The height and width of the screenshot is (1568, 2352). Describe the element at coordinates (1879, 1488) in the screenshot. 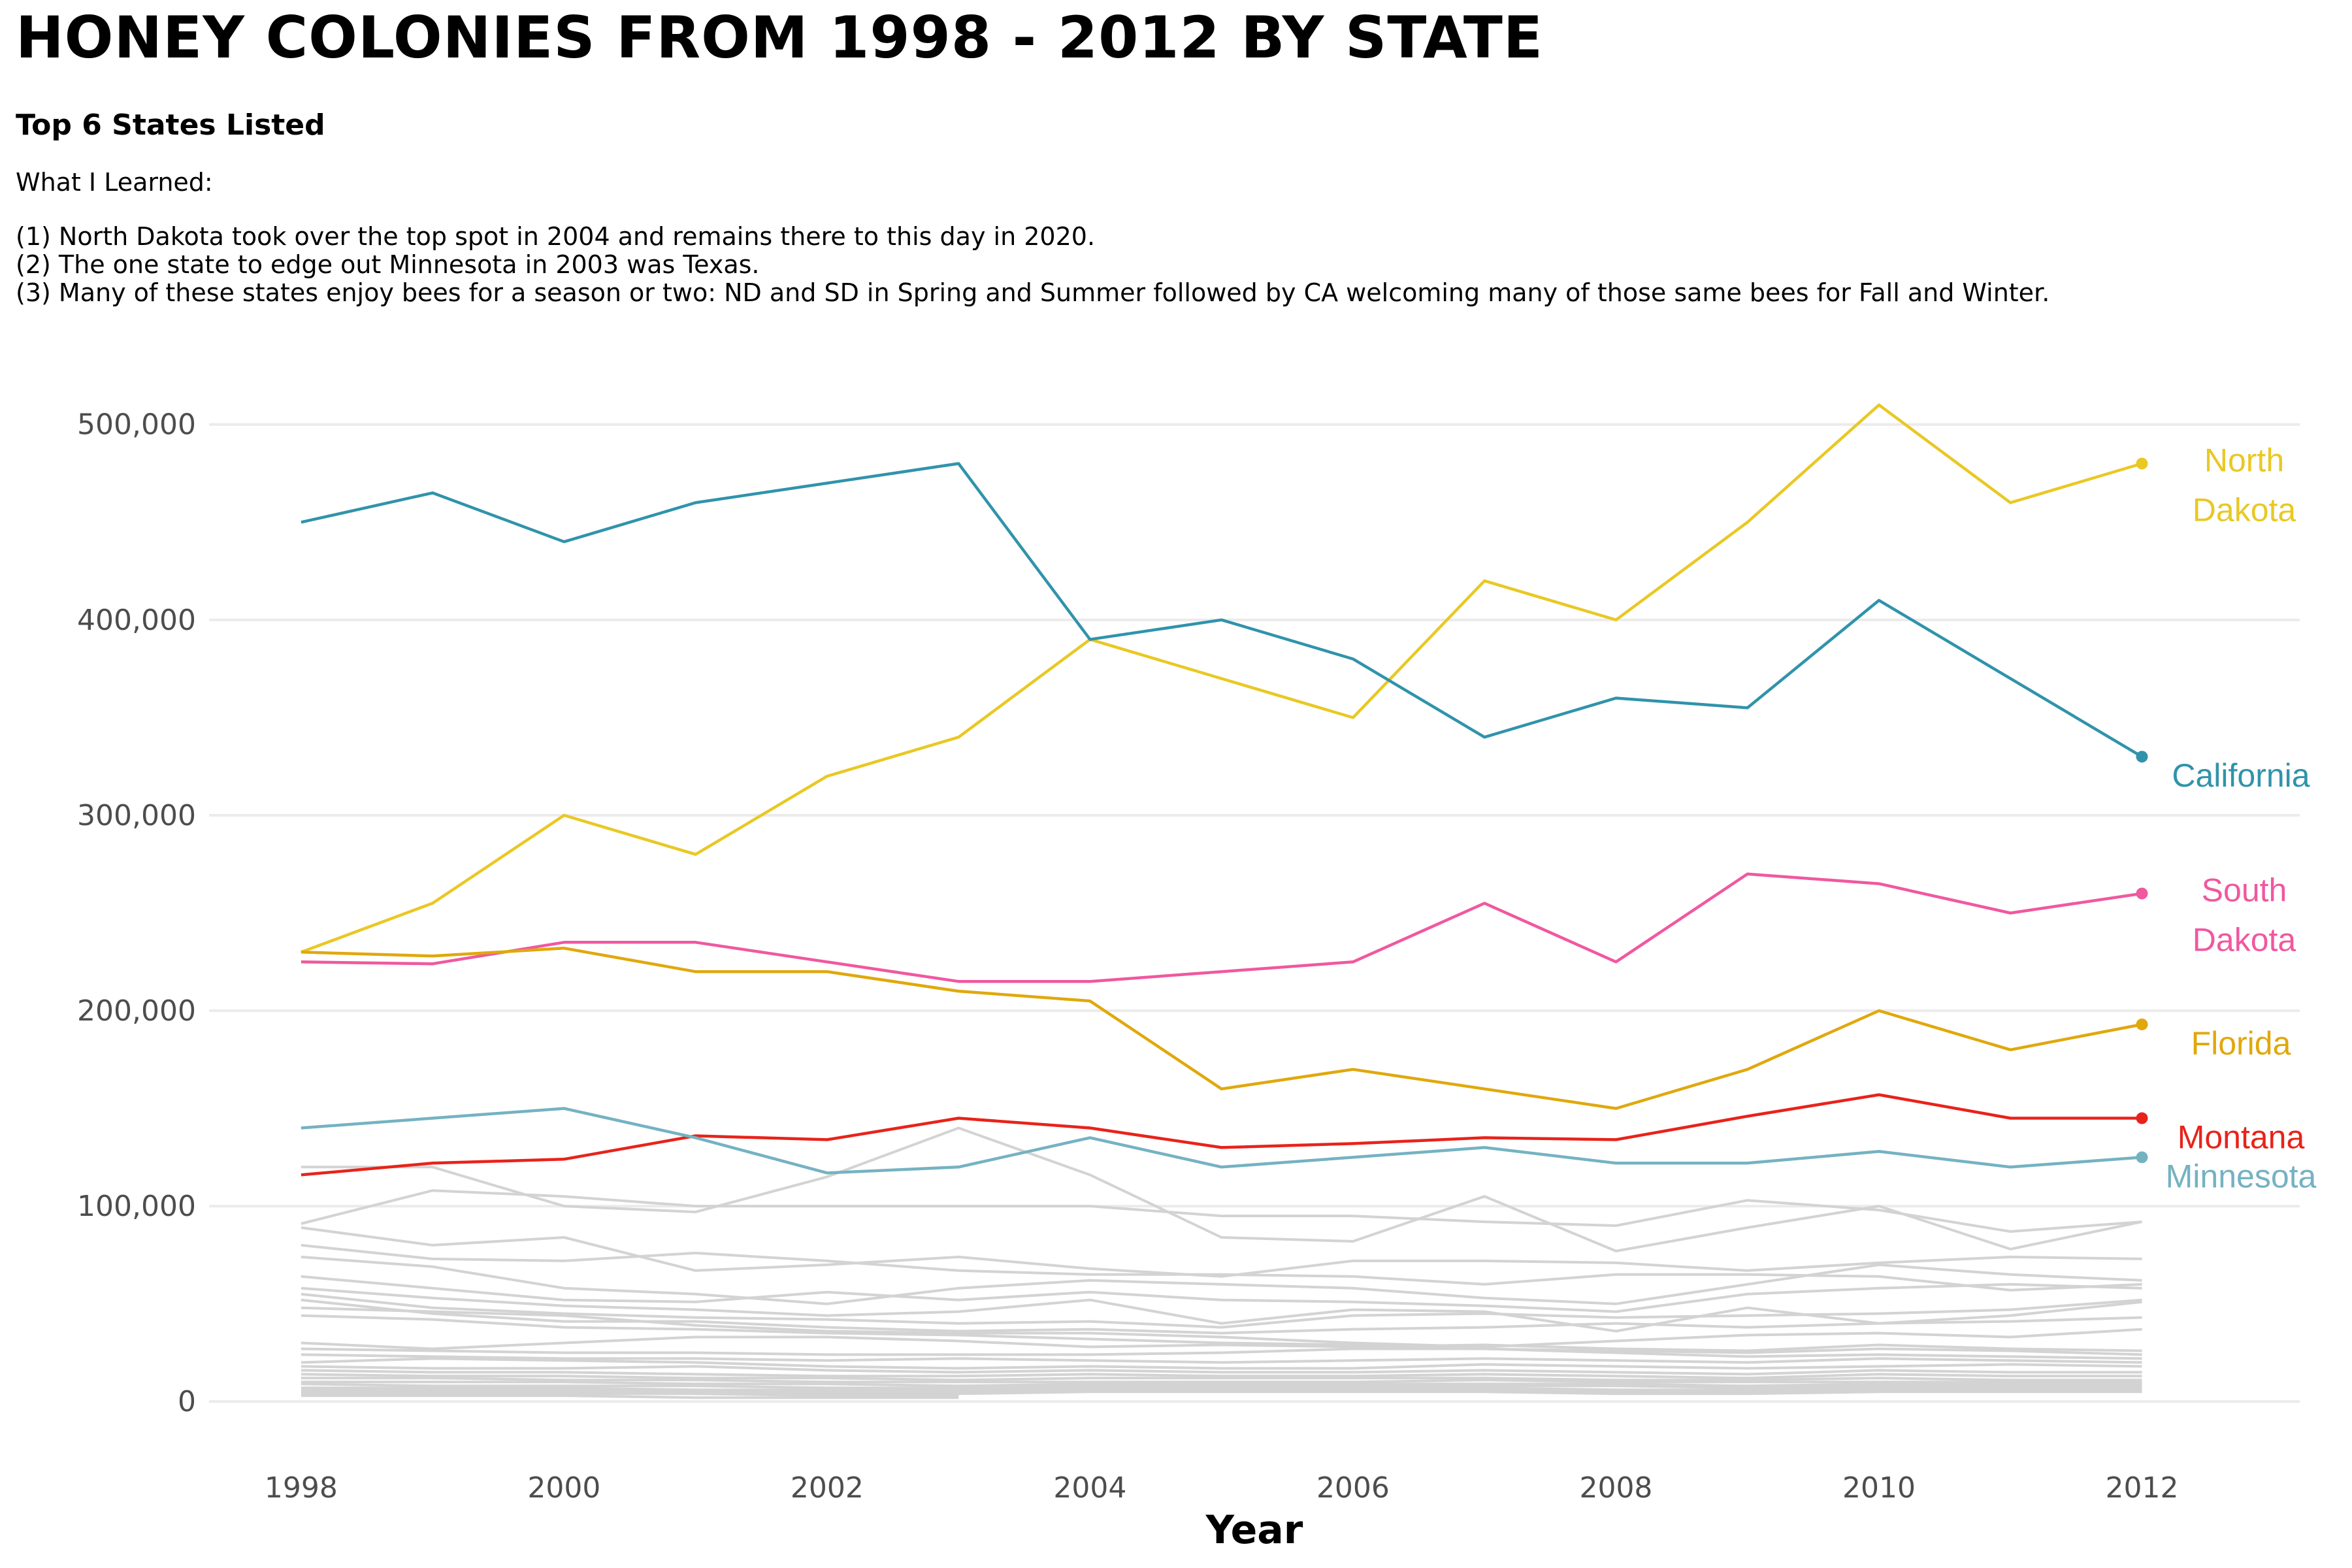

I see `x-tick-label: 2010` at that location.